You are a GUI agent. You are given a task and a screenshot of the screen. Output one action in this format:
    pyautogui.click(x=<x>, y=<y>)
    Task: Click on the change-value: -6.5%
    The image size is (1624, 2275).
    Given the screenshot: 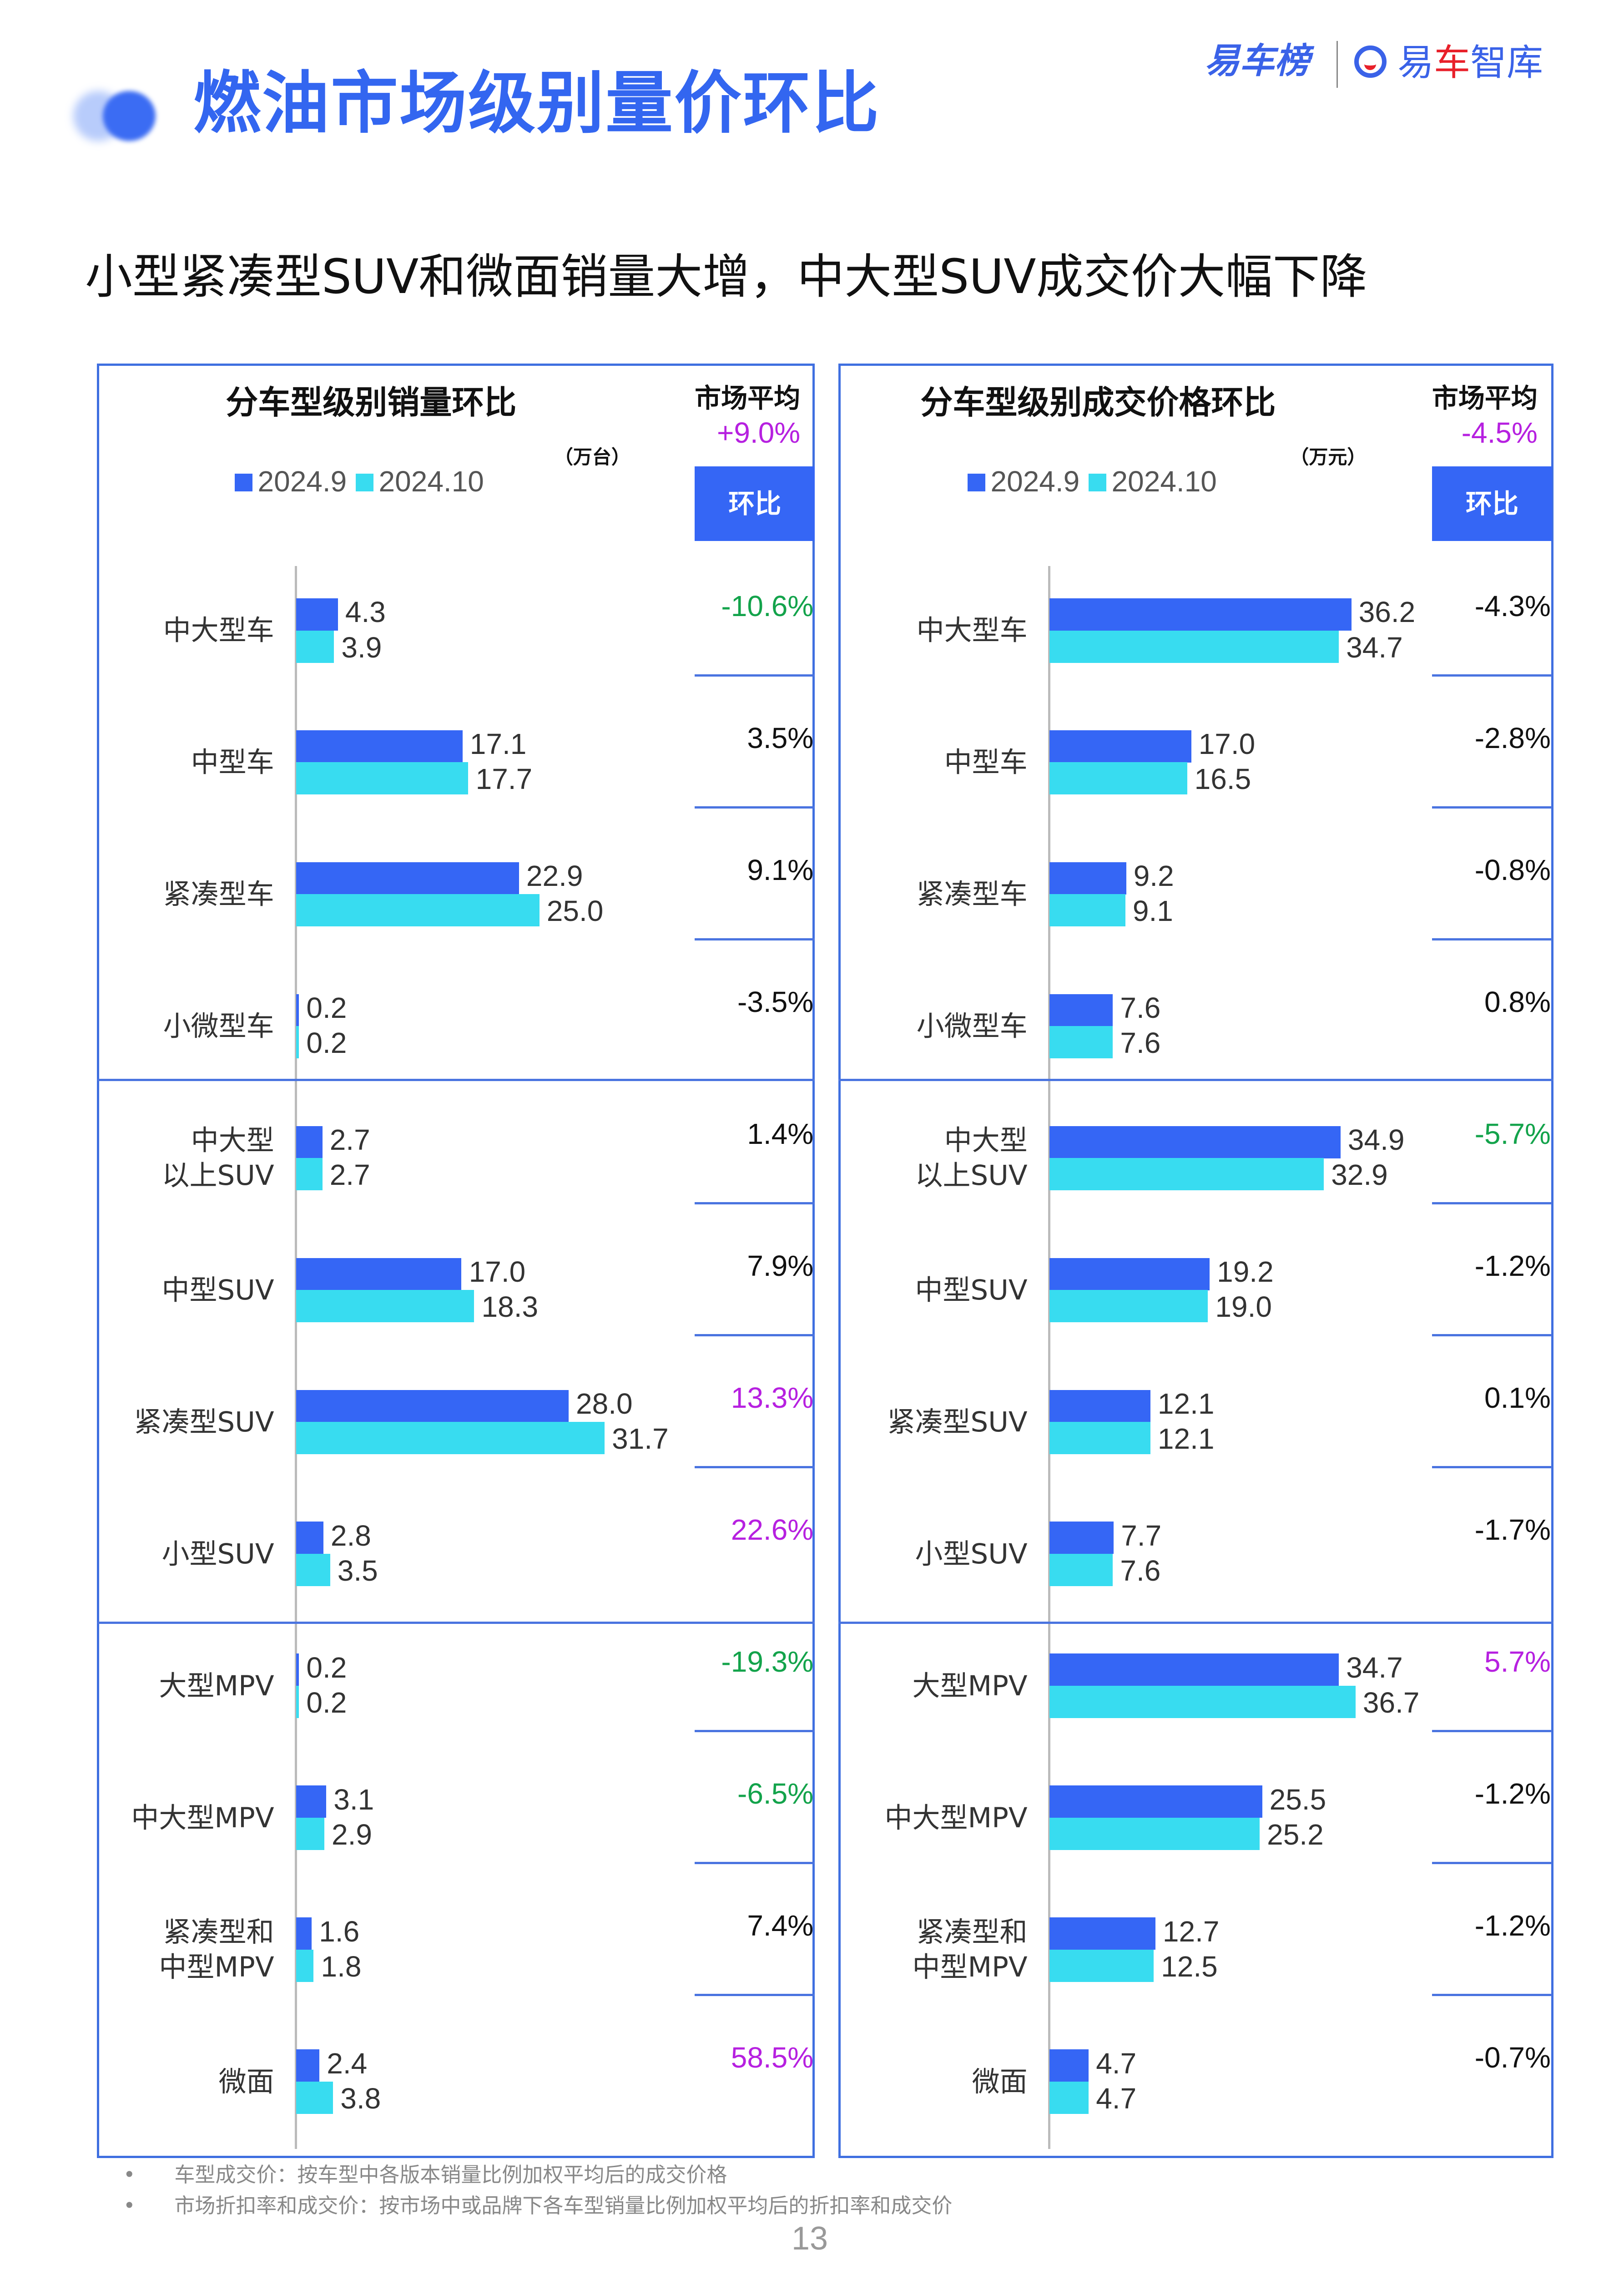 What is the action you would take?
    pyautogui.click(x=775, y=1794)
    